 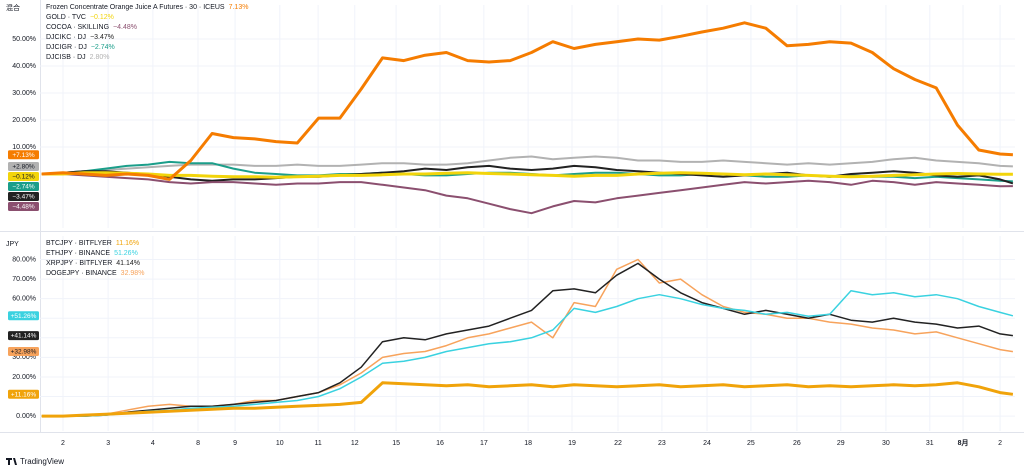 I want to click on x-tick-label: 16, so click(x=440, y=443).